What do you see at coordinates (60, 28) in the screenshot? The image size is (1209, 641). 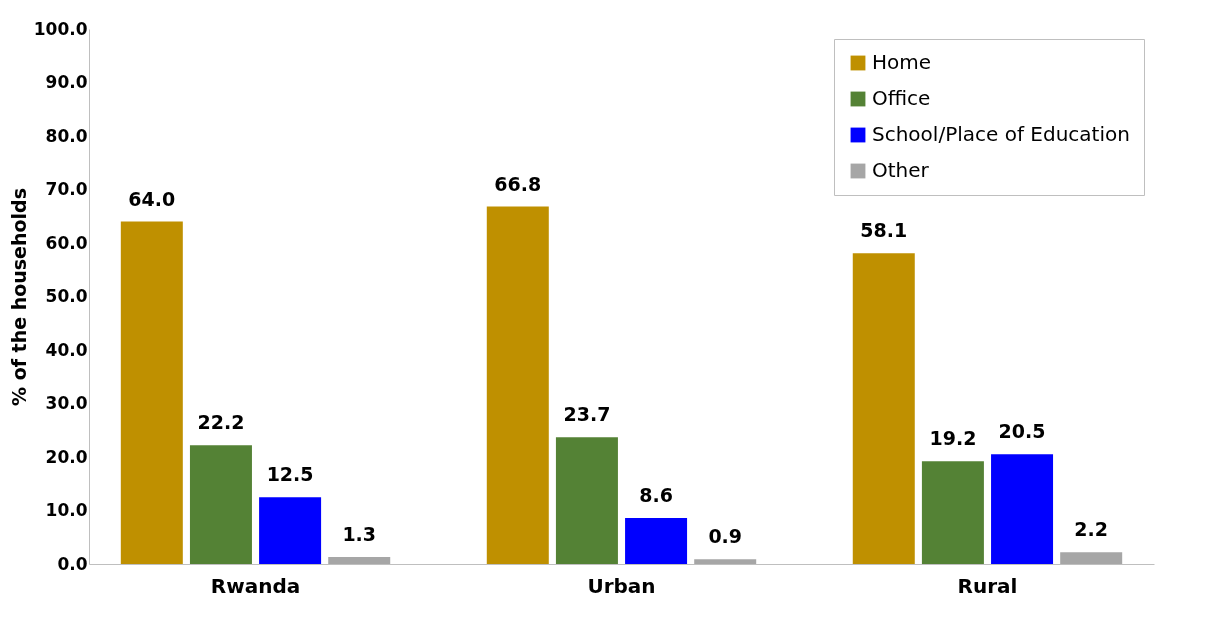 I see `y-tick-label: 100.0` at bounding box center [60, 28].